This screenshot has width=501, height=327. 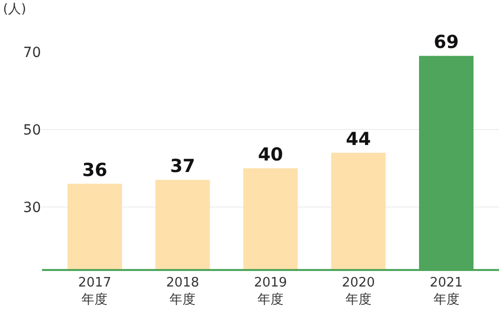 What do you see at coordinates (446, 292) in the screenshot?
I see `x-tick-label: 2021 年度` at bounding box center [446, 292].